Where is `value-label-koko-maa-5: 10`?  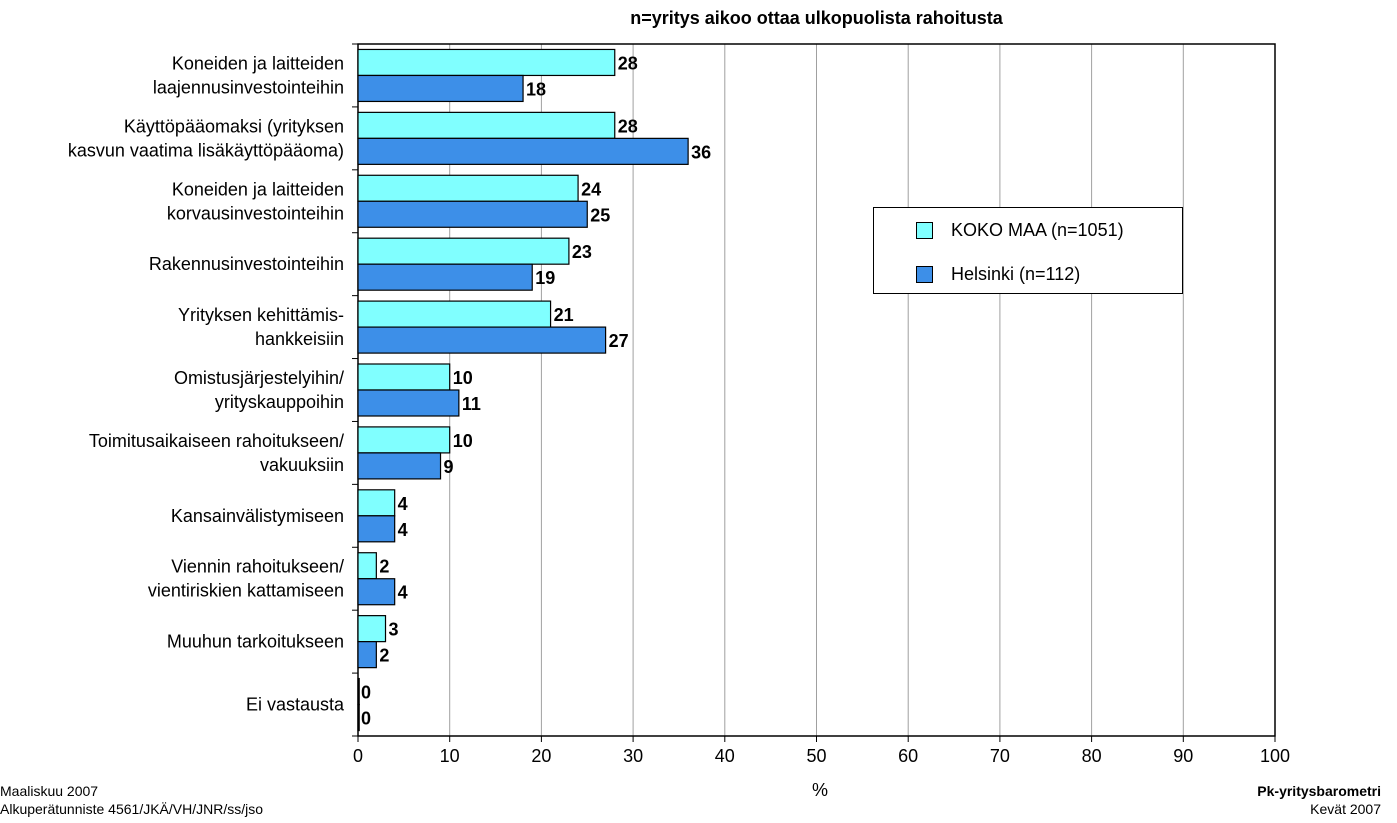 value-label-koko-maa-5: 10 is located at coordinates (463, 378).